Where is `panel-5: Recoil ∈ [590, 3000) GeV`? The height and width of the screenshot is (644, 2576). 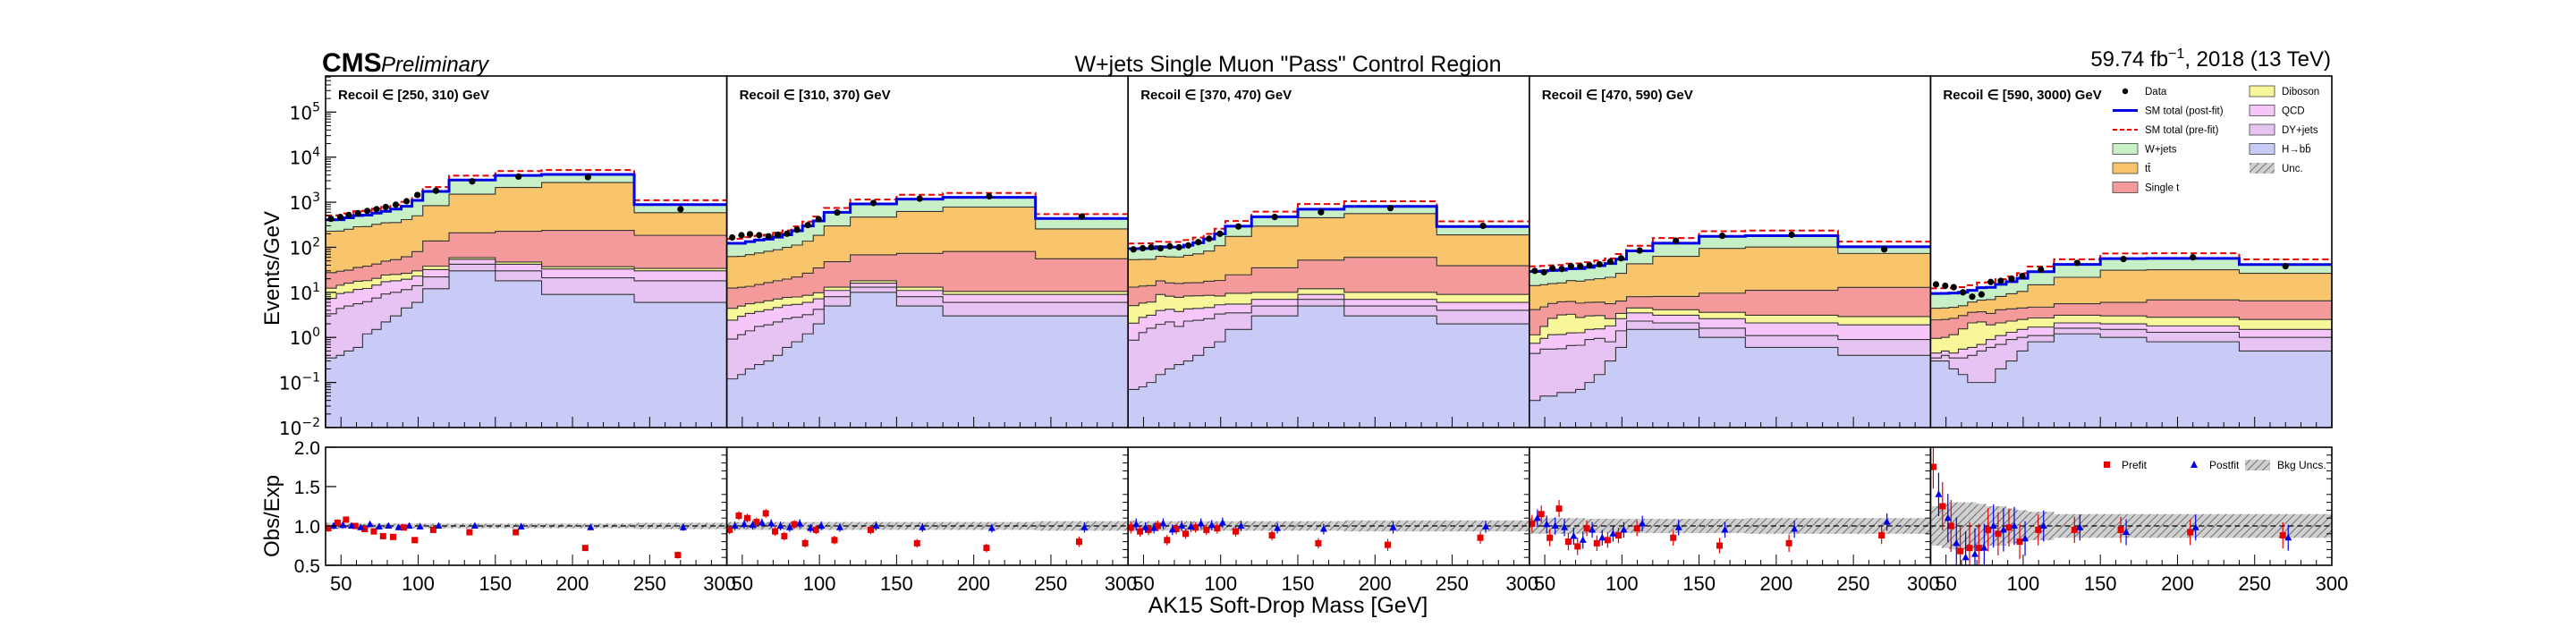 panel-5: Recoil ∈ [590, 3000) GeV is located at coordinates (2131, 251).